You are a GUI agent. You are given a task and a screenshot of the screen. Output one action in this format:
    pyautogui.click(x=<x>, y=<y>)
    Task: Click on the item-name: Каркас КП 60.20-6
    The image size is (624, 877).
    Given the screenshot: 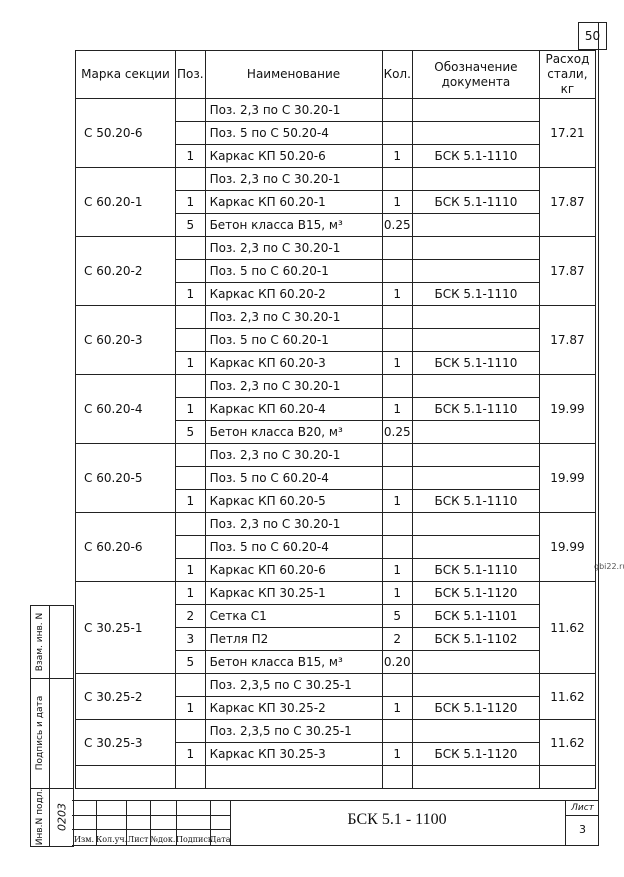 What is the action you would take?
    pyautogui.click(x=293, y=570)
    